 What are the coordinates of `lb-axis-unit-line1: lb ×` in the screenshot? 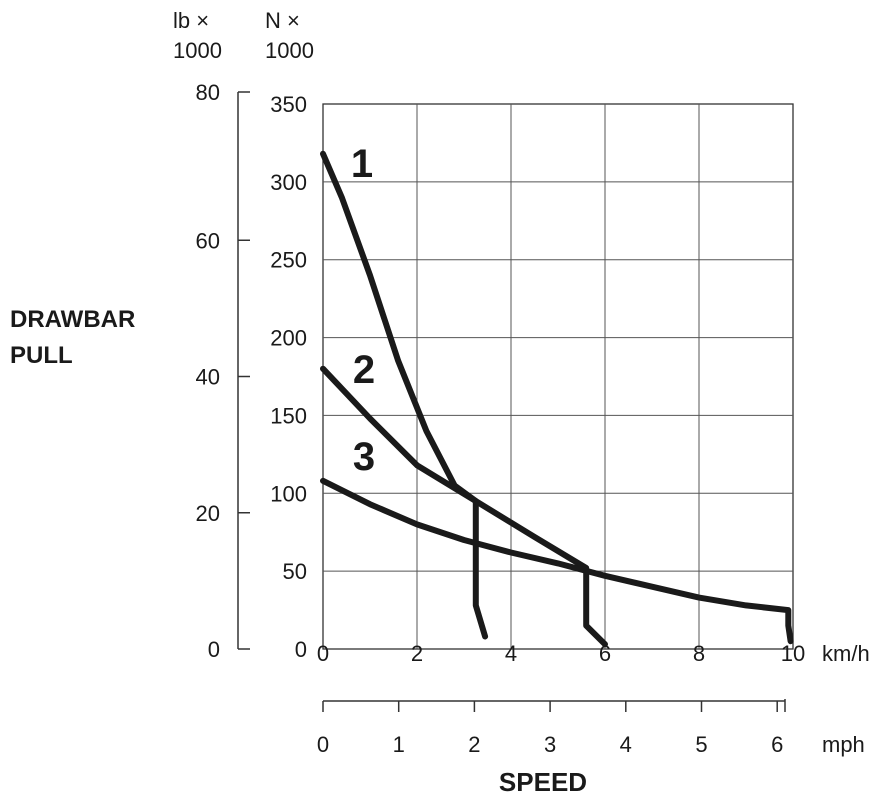 It's located at (191, 20).